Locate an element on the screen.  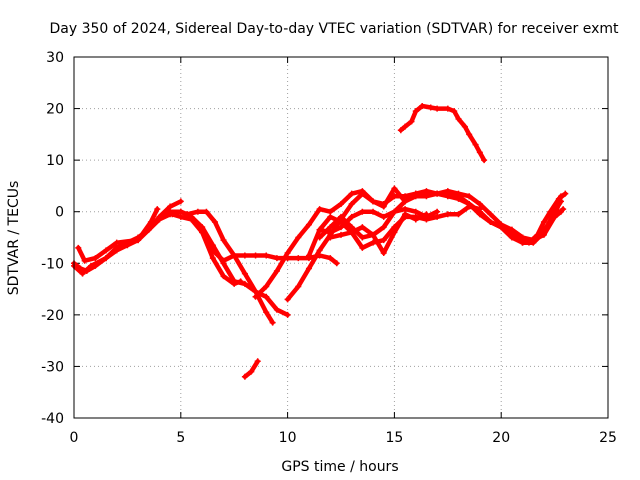
x-tick-label: 10 is located at coordinates (288, 438).